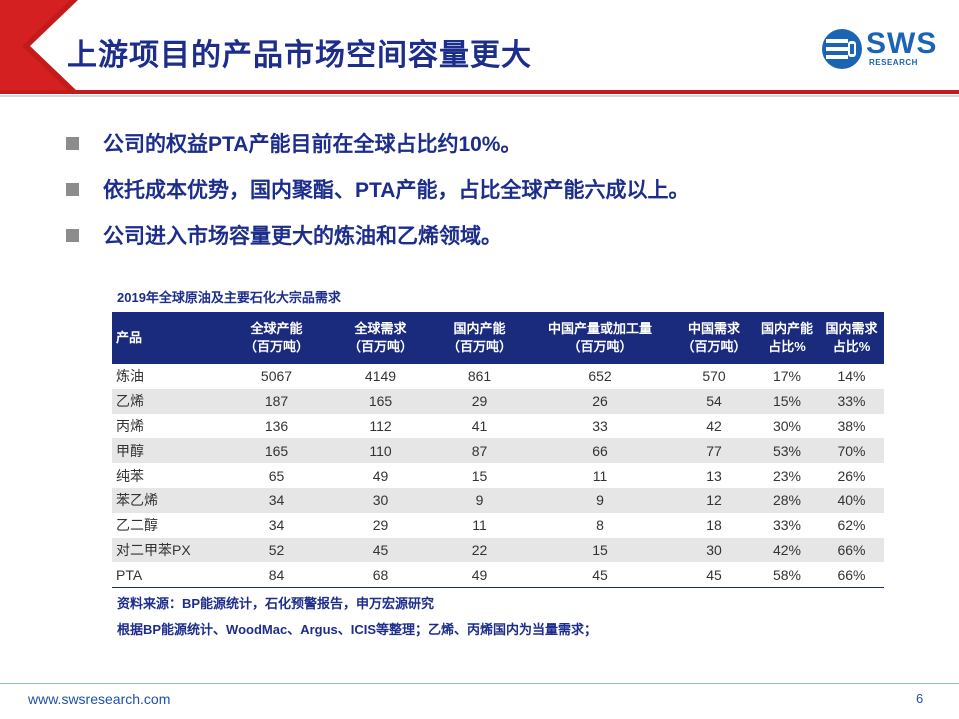 The image size is (959, 719). Describe the element at coordinates (714, 475) in the screenshot. I see `cell: 13` at that location.